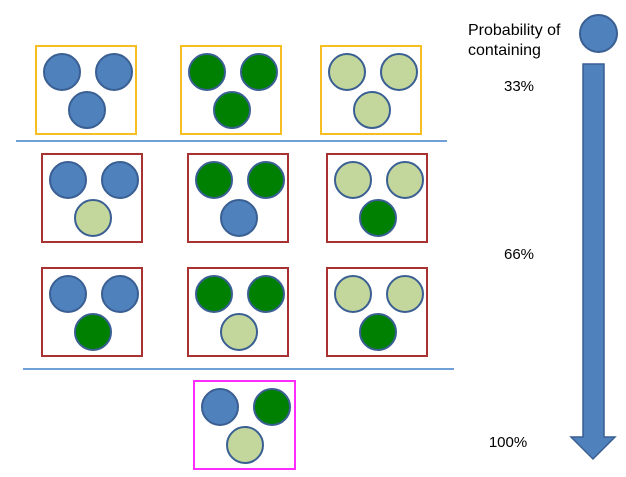 The image size is (626, 477). What do you see at coordinates (244, 425) in the screenshot?
I see `group-box-blue-green-lightgreen` at bounding box center [244, 425].